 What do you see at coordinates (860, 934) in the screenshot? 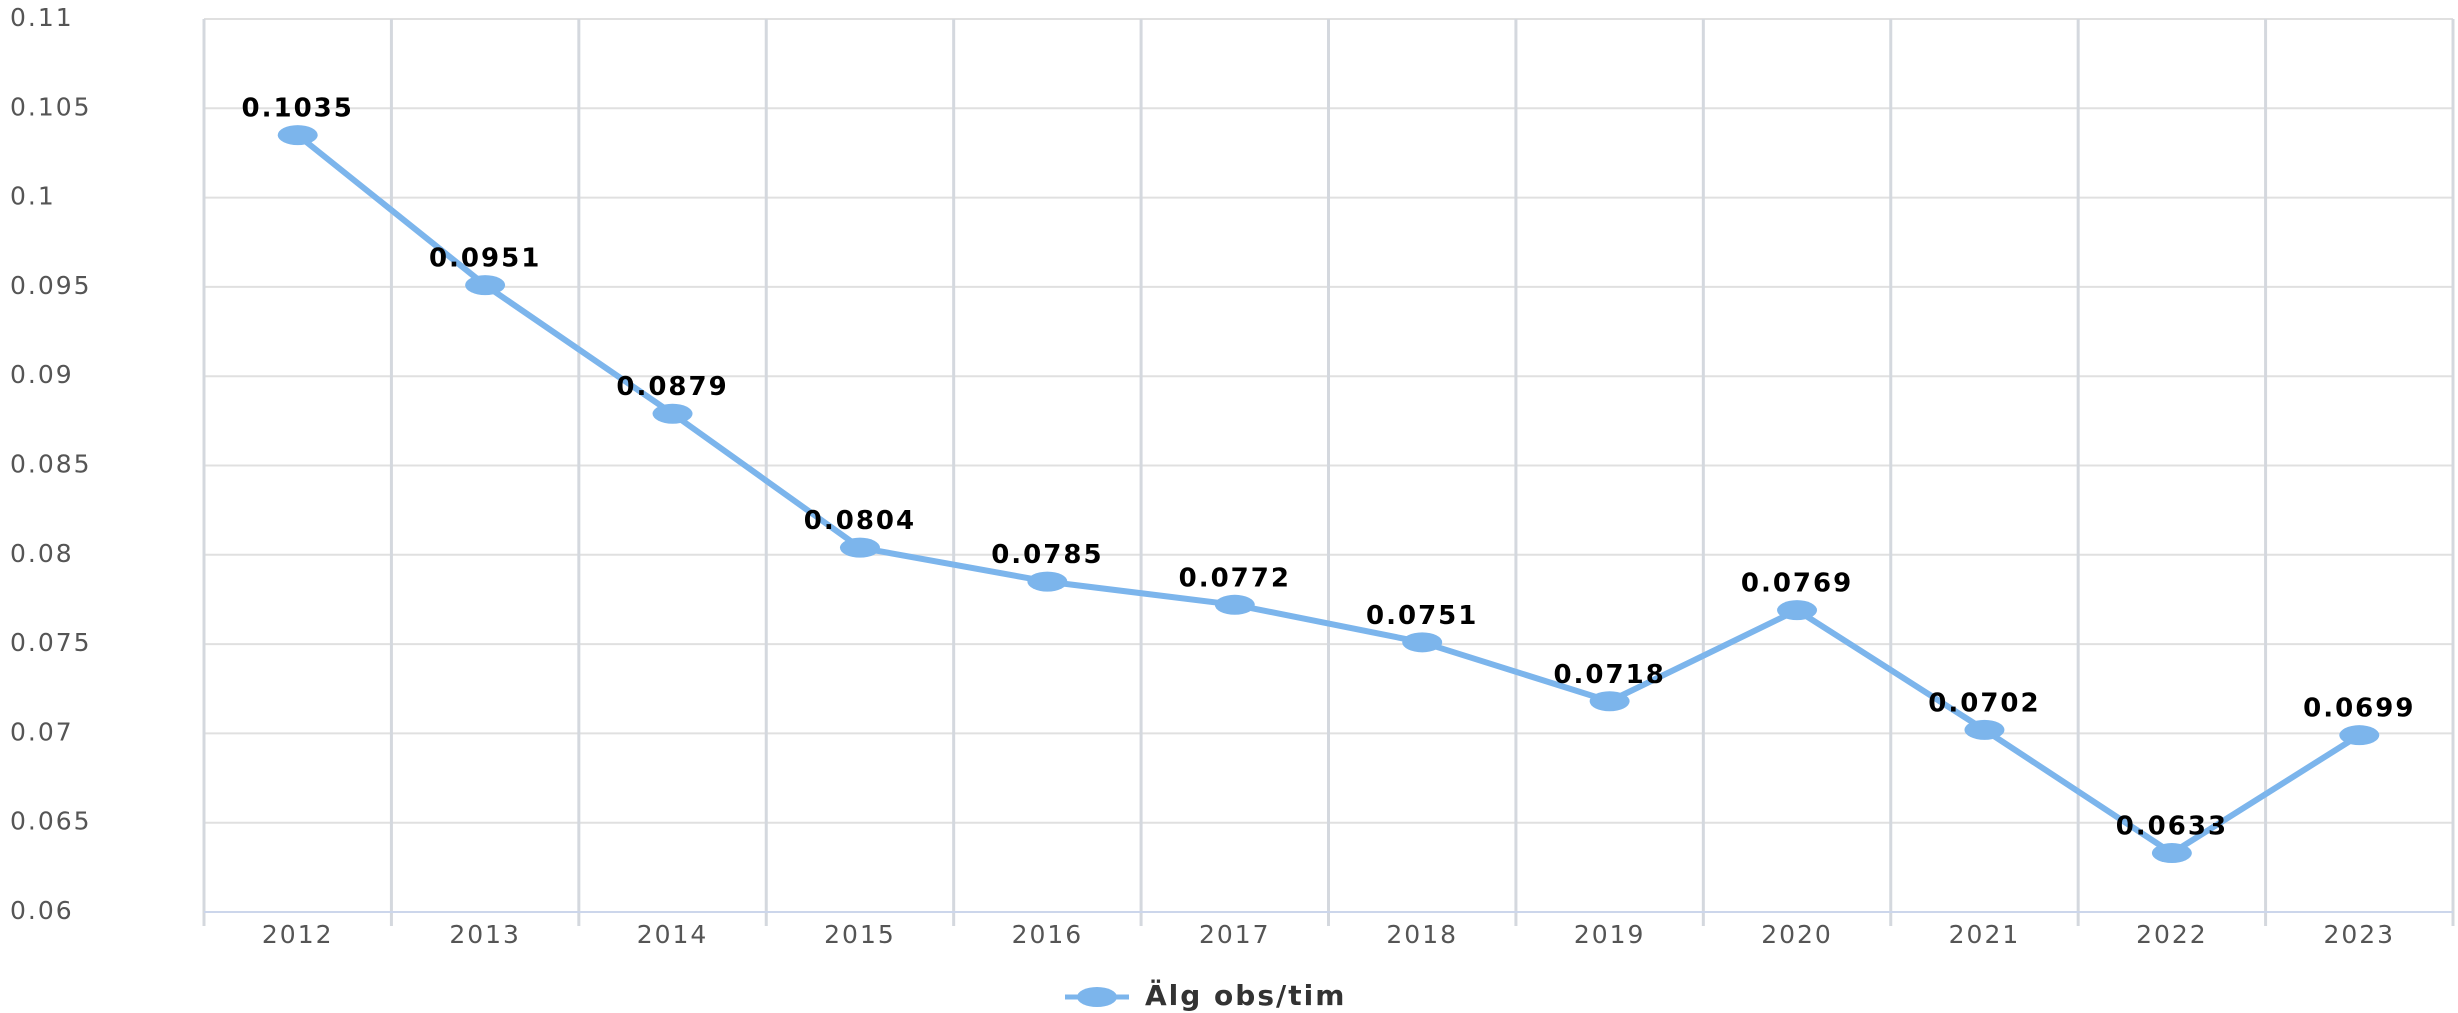
I see `x-tick-label: 2015` at bounding box center [860, 934].